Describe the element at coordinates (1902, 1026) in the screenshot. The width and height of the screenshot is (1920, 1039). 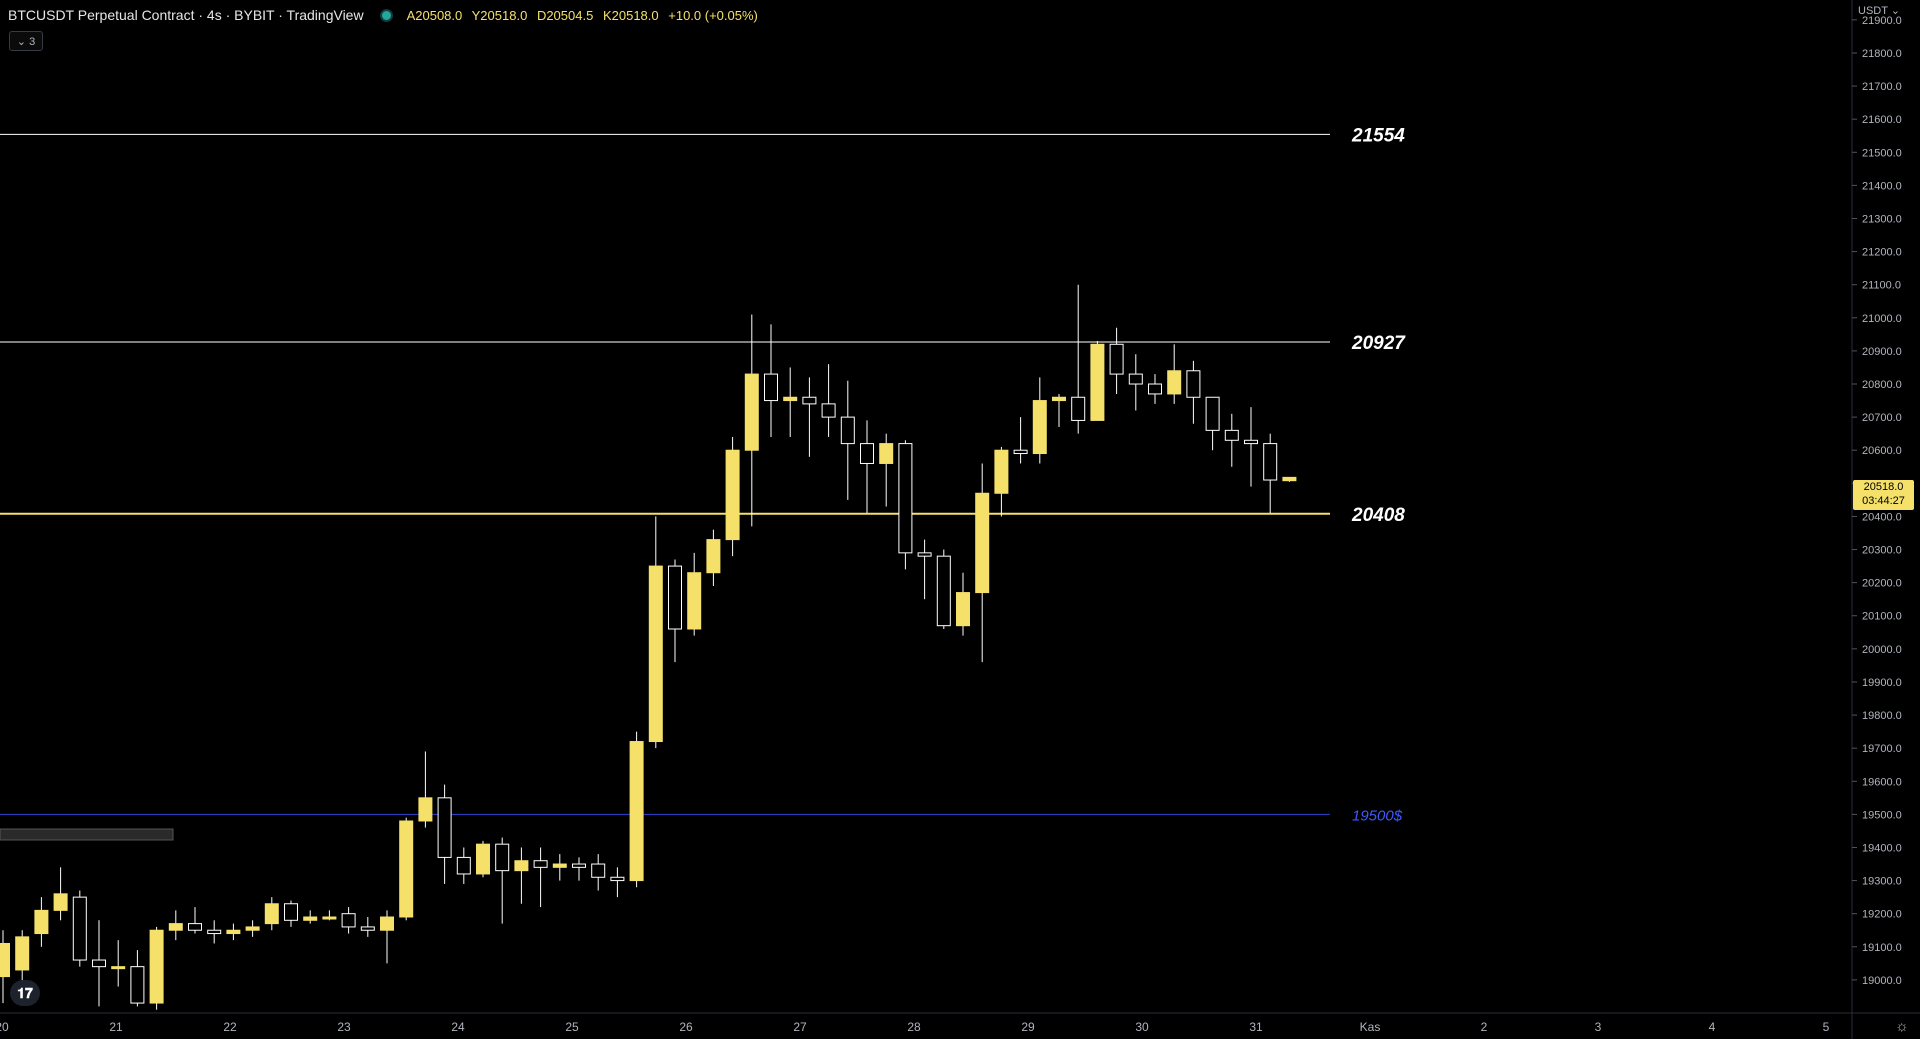
I see `gear-icon: ☼` at that location.